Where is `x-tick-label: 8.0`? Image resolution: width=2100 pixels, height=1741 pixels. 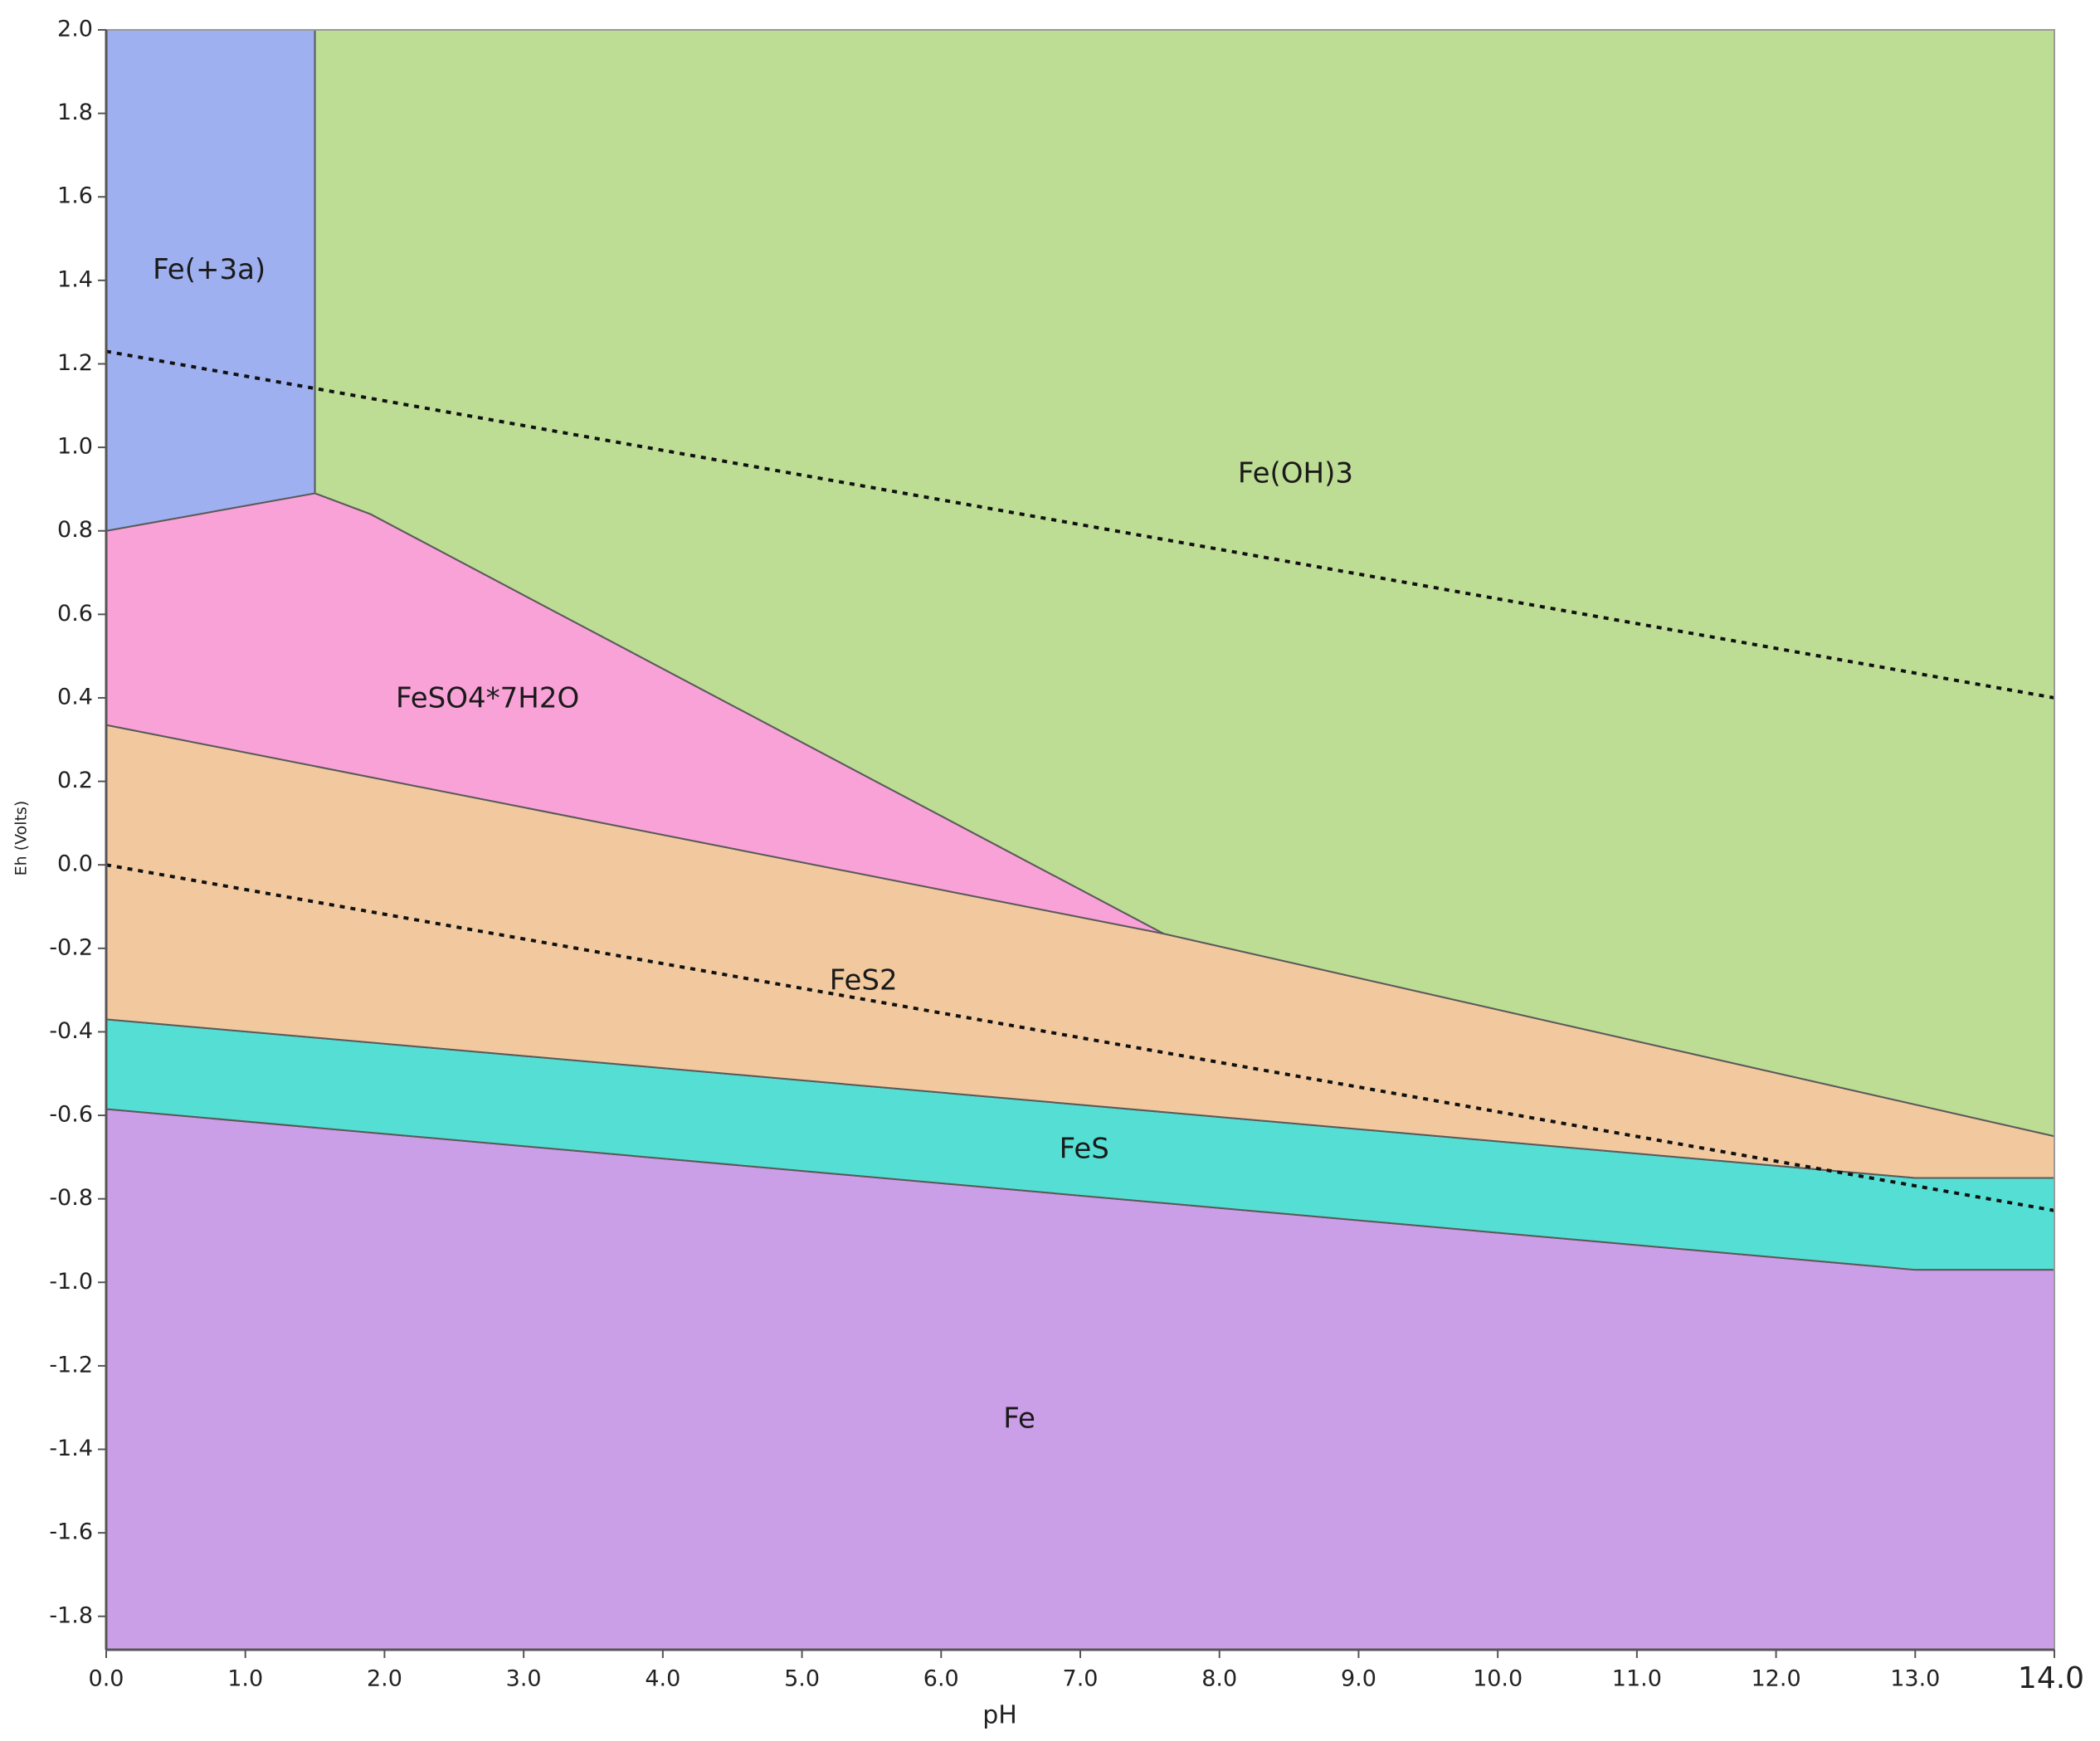
x-tick-label: 8.0 is located at coordinates (1219, 1679).